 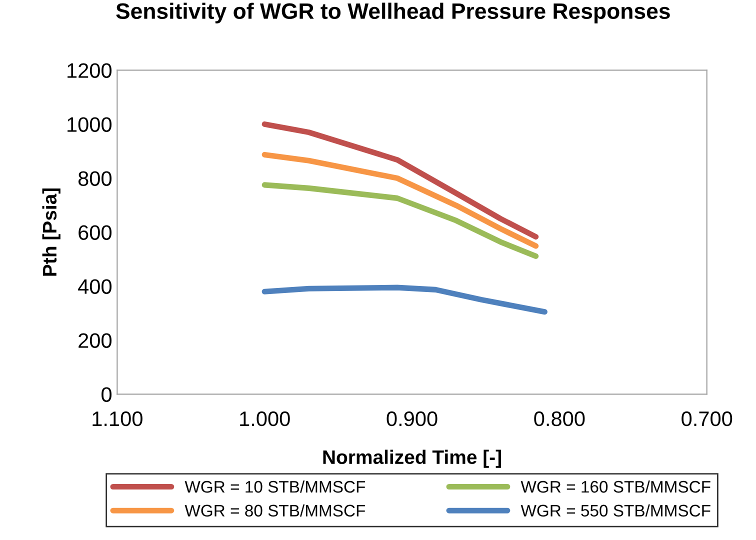 What do you see at coordinates (107, 394) in the screenshot?
I see `y-tick-label: 0` at bounding box center [107, 394].